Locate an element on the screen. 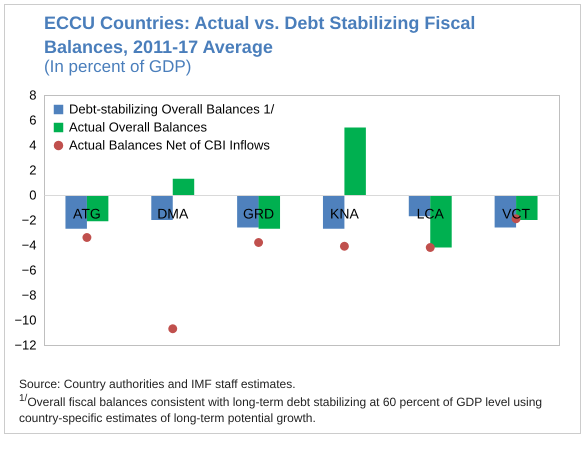  y-tick-label: 8 is located at coordinates (32, 95).